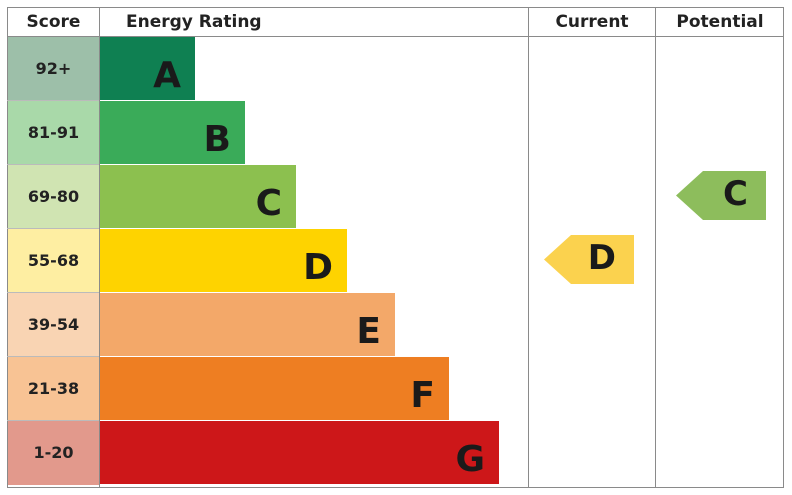  Describe the element at coordinates (217, 139) in the screenshot. I see `rating-letter: B` at that location.